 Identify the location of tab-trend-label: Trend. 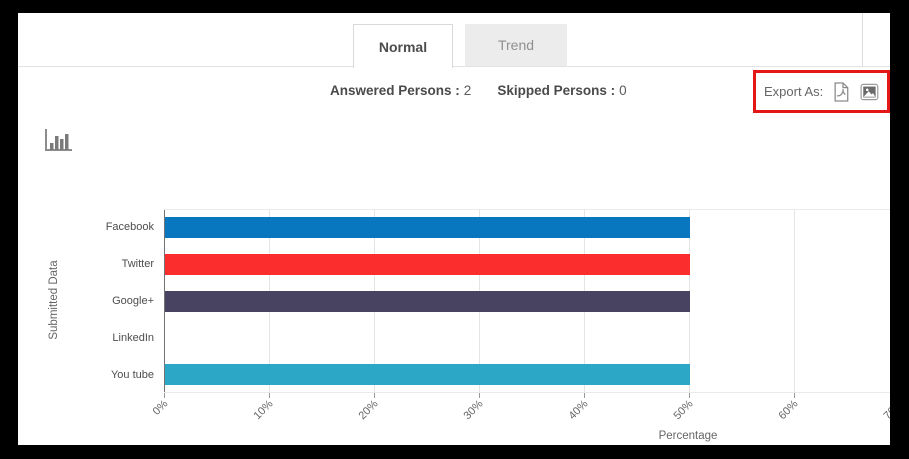
(516, 45).